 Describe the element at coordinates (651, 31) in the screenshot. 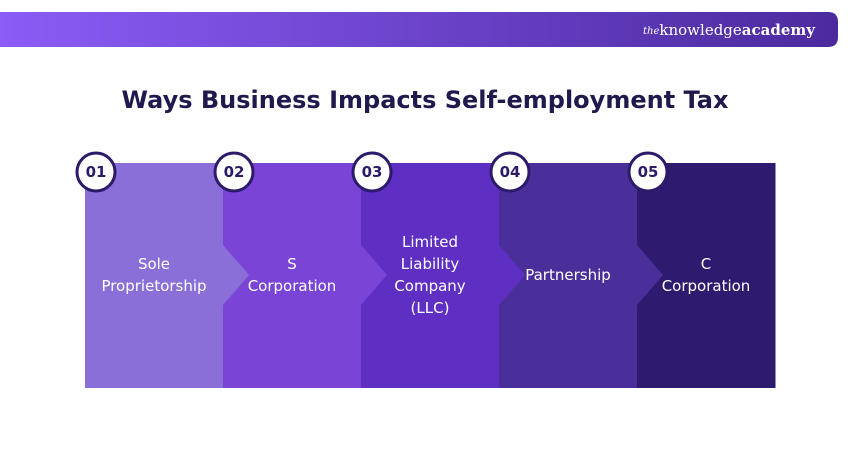

I see `logo-prefix: the` at that location.